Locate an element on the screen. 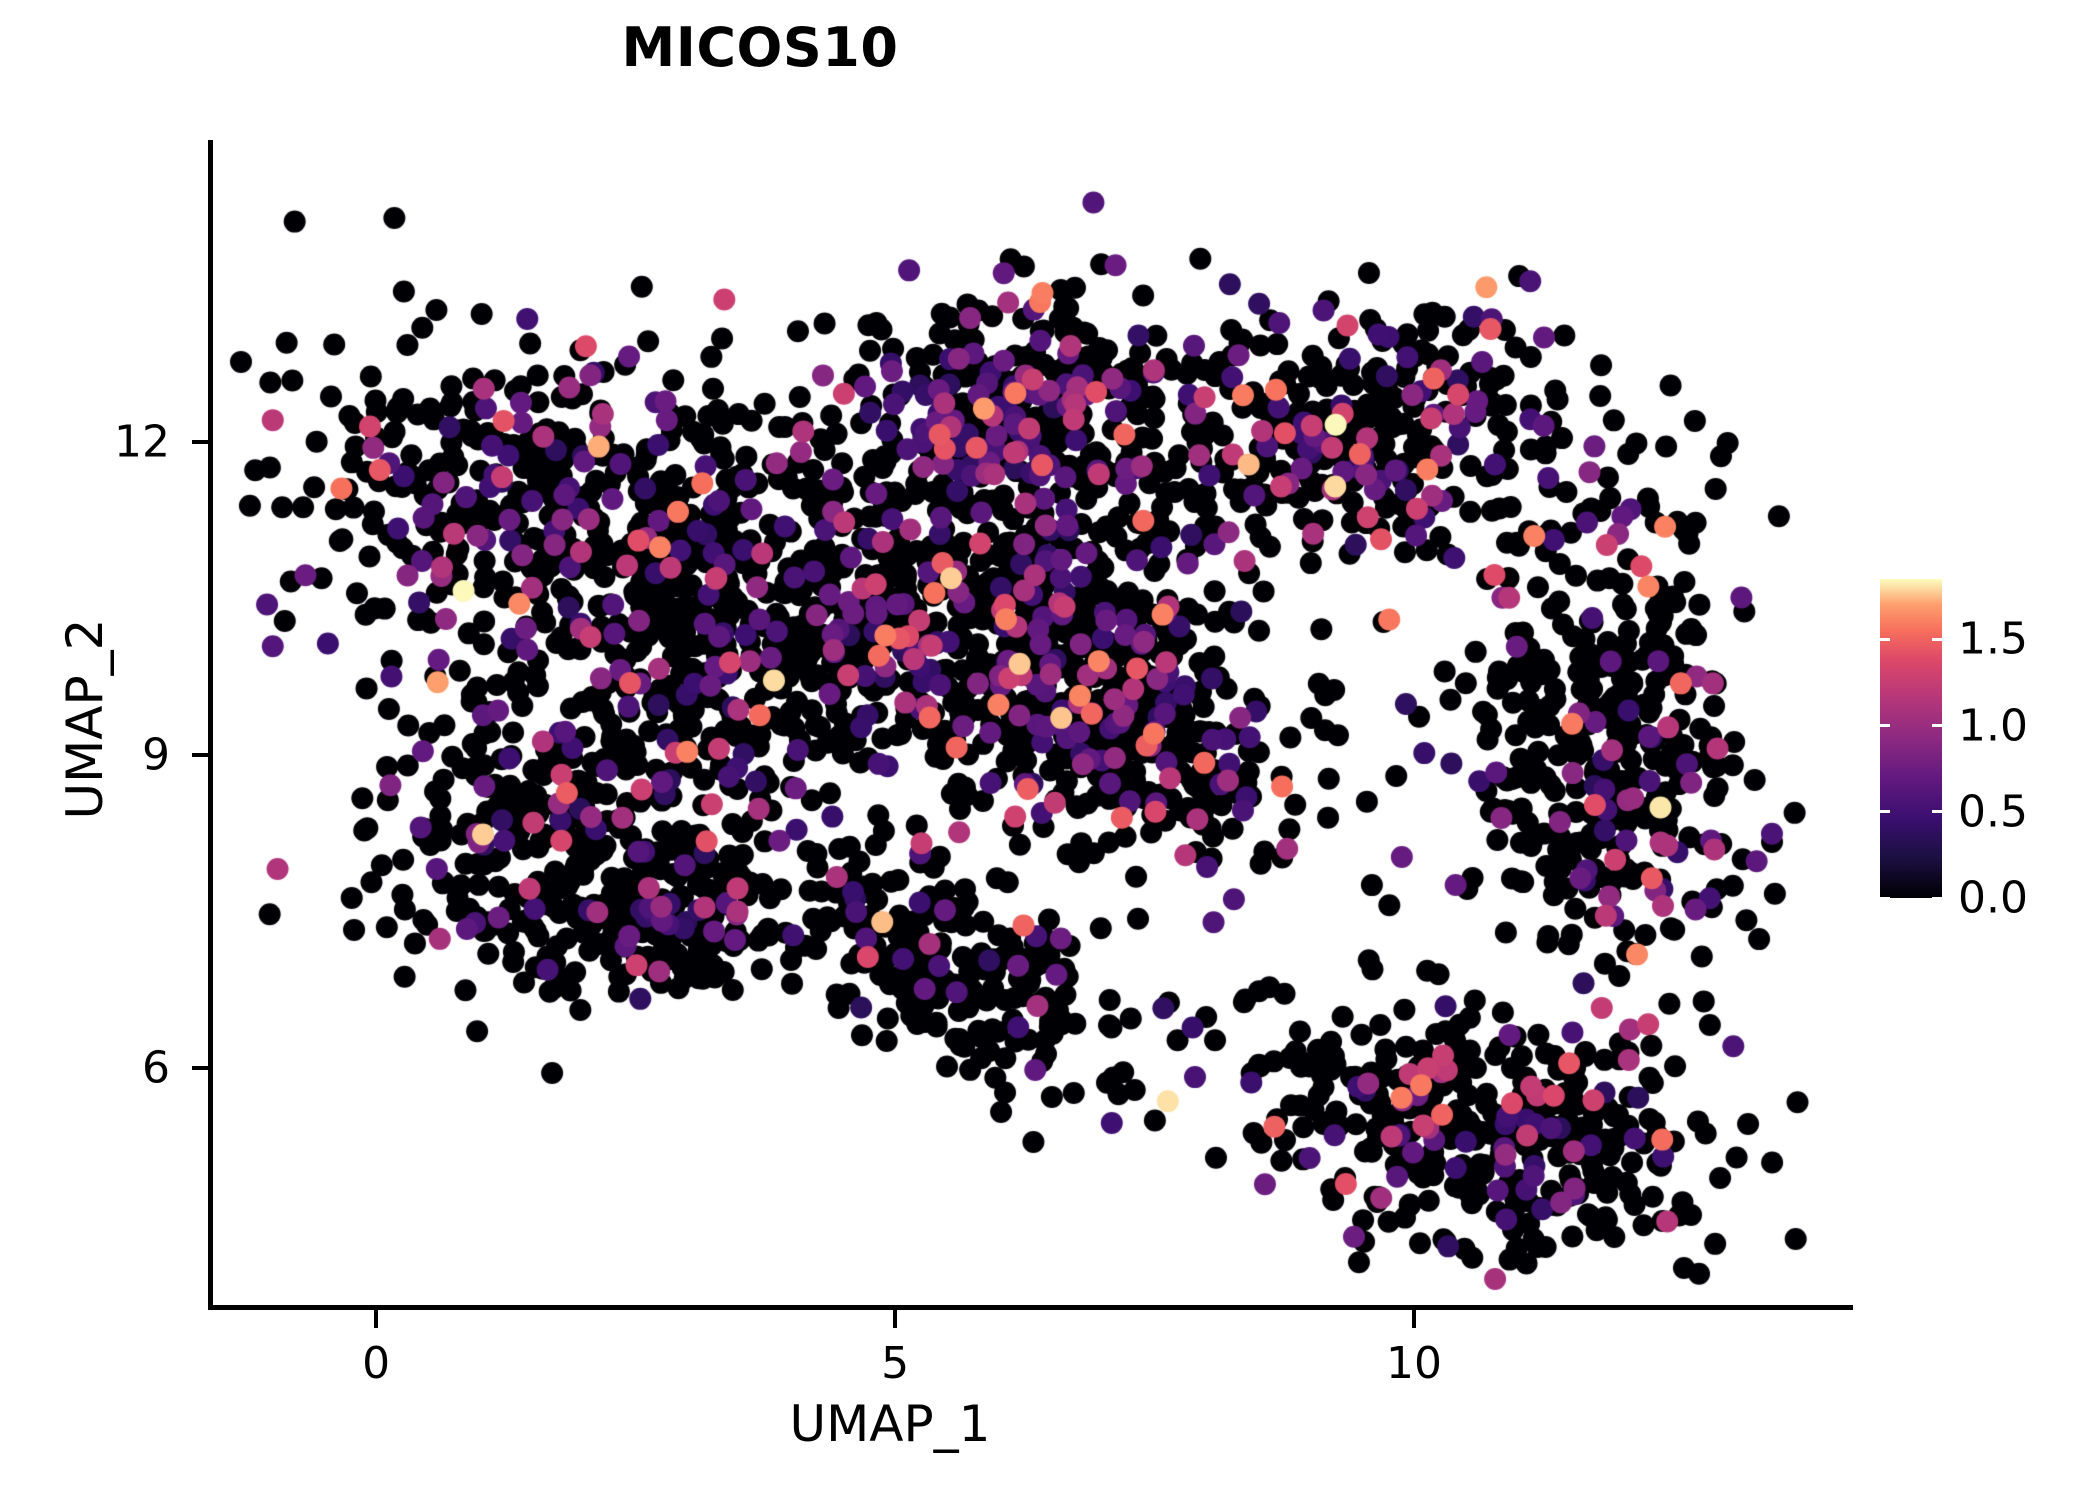 This screenshot has width=2100, height=1500. y-tick-label: 6 is located at coordinates (156, 1068).